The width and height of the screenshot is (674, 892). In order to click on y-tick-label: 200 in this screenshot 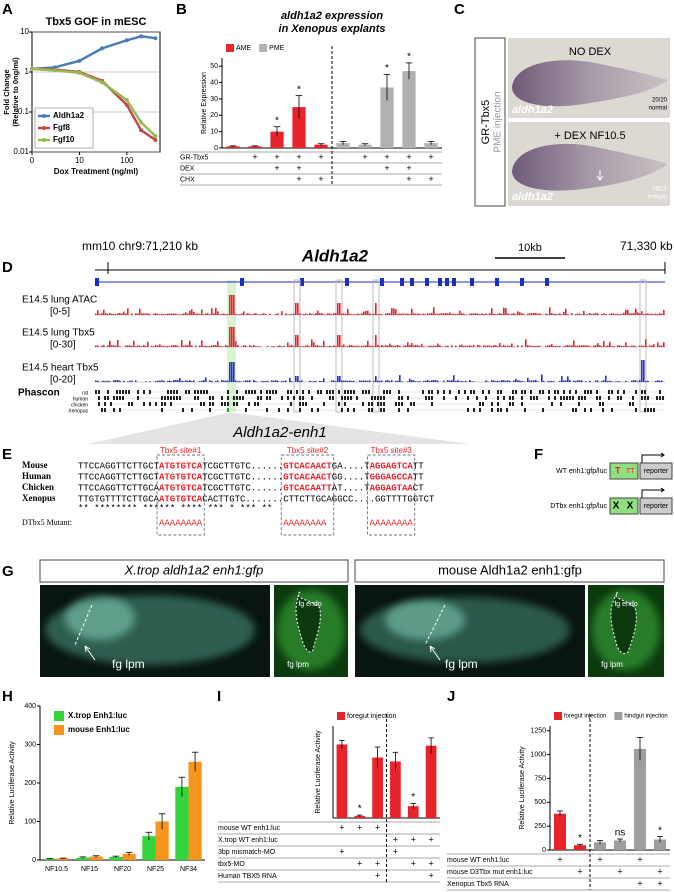, I will do `click(30, 783)`.